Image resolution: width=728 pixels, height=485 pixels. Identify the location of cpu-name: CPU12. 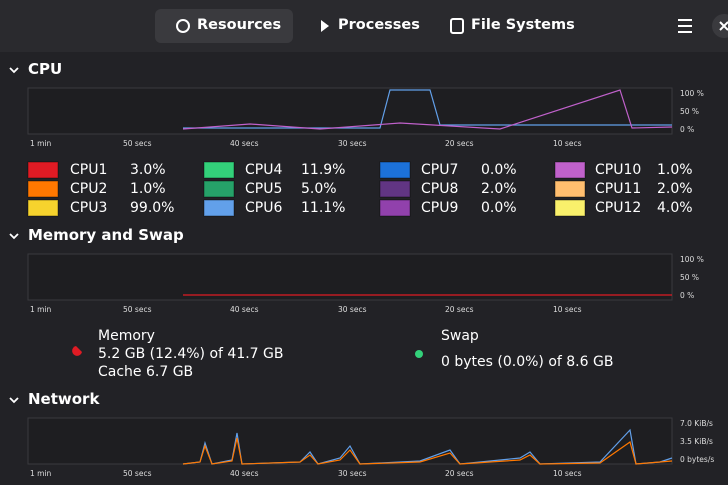
(618, 208).